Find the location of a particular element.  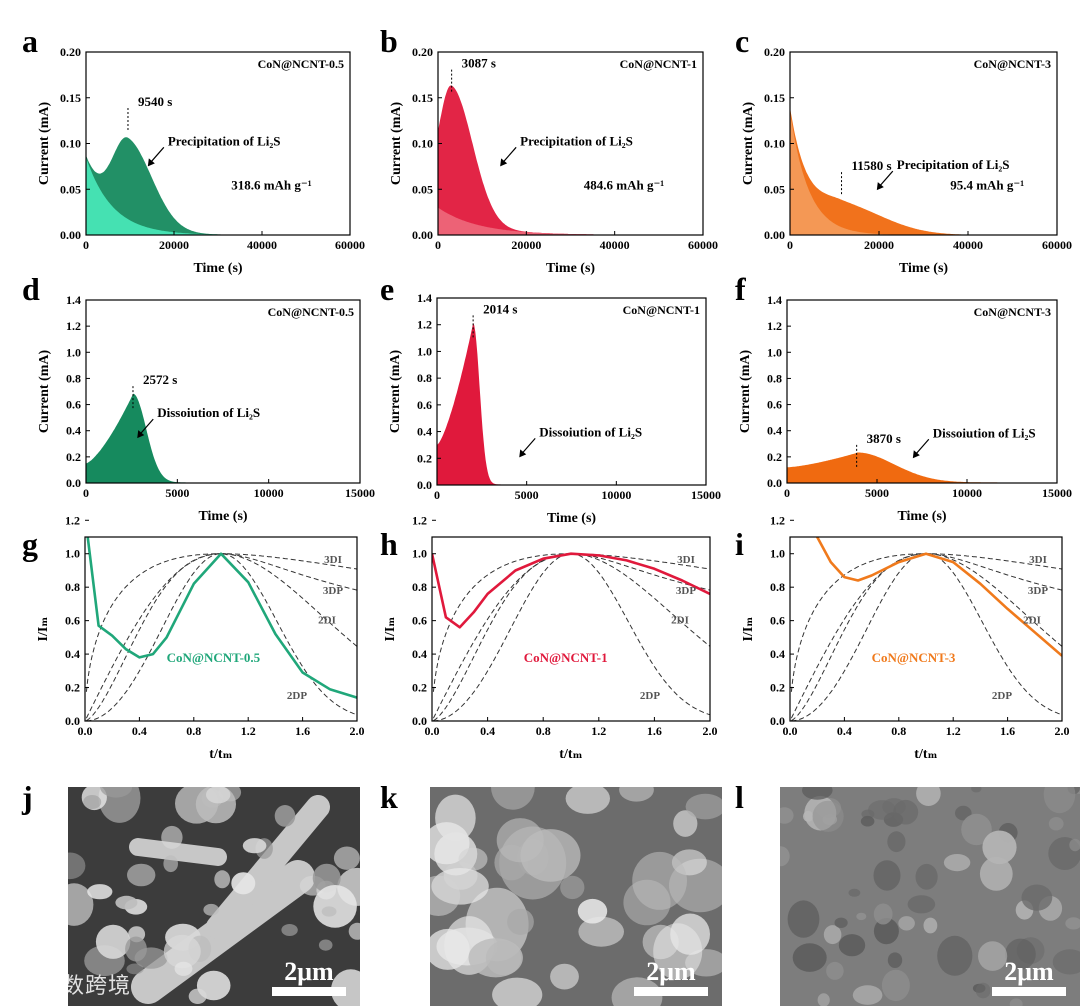

y-tick-label-g: 0.4 is located at coordinates (72, 654).